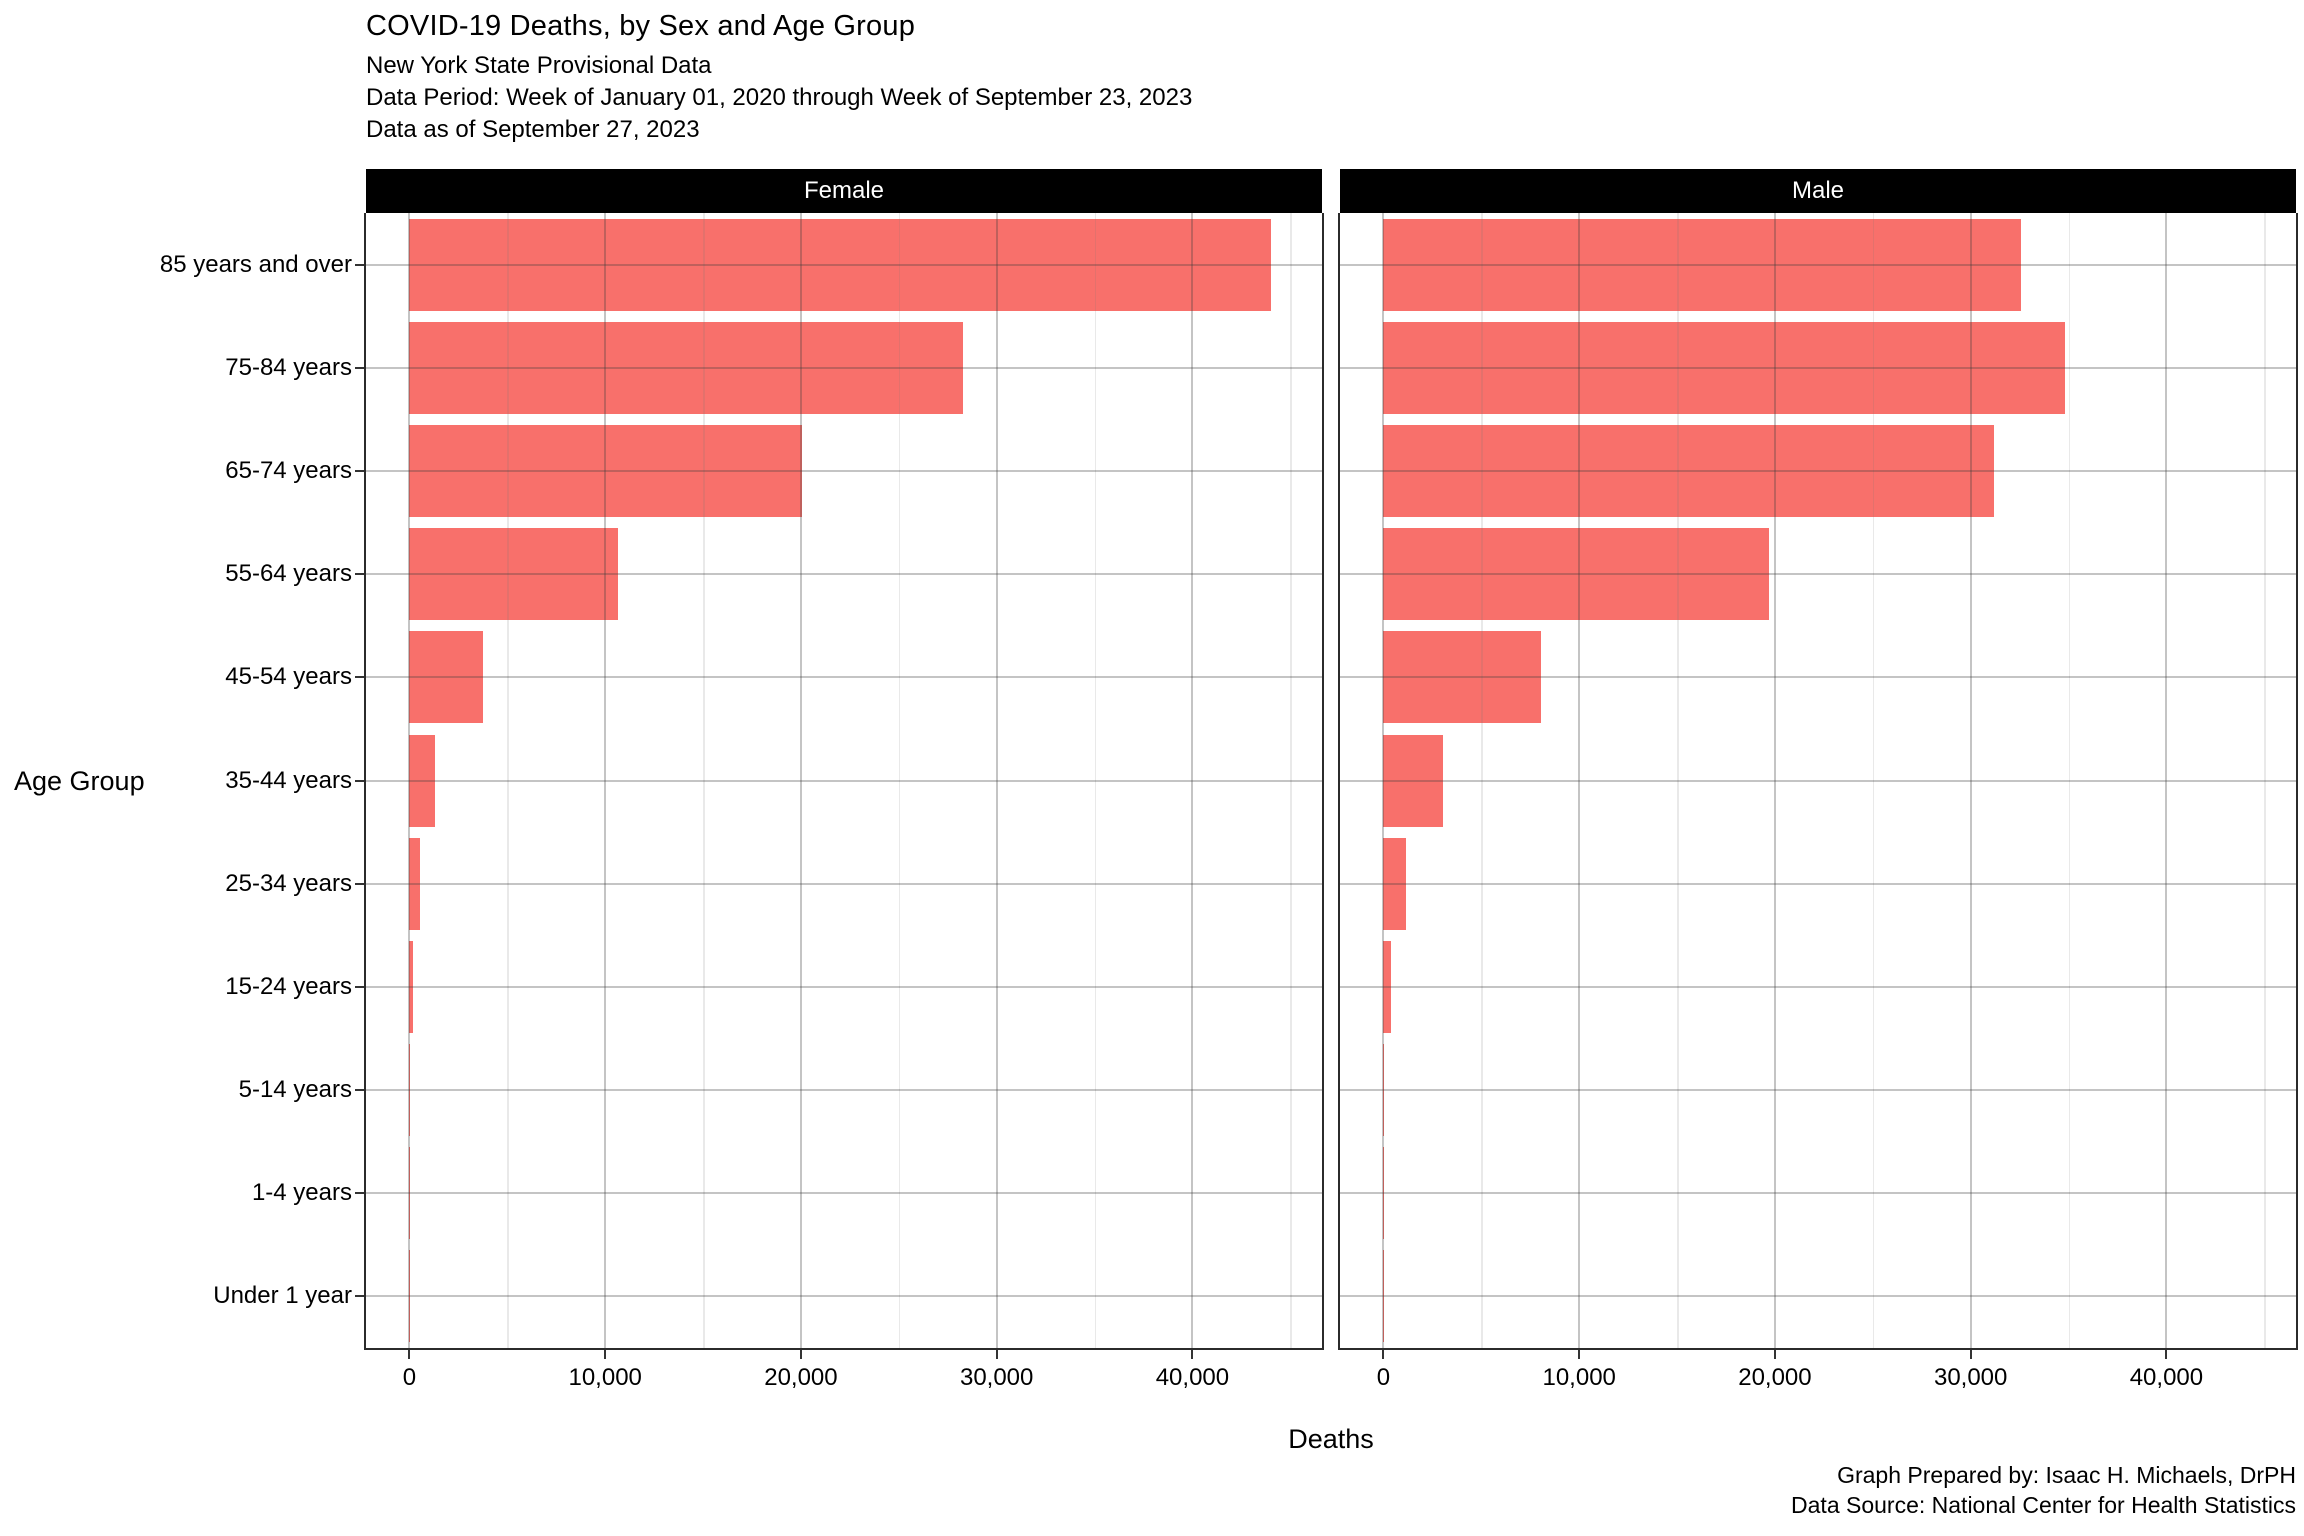 This screenshot has height=1536, width=2304. I want to click on y-axis-label: 75-84 years, so click(288, 367).